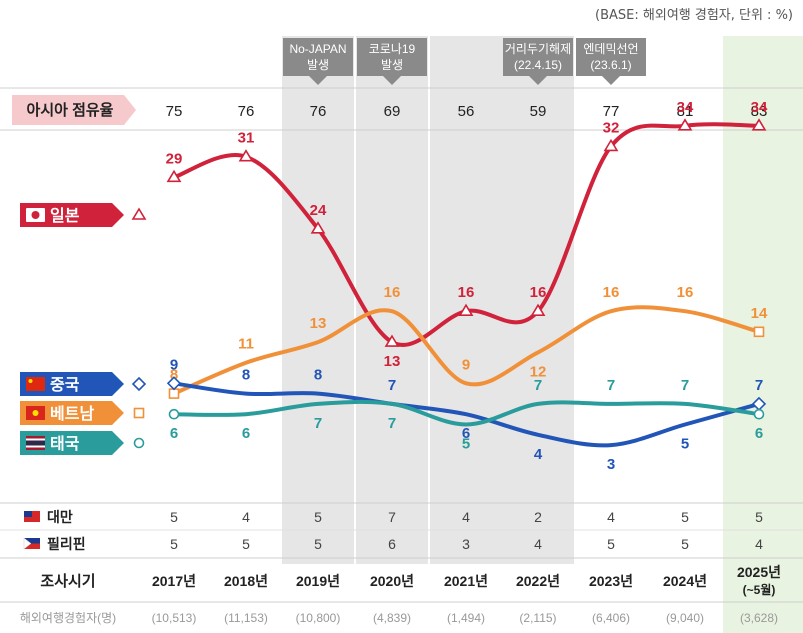  What do you see at coordinates (28, 514) in the screenshot?
I see `flag-canton` at bounding box center [28, 514].